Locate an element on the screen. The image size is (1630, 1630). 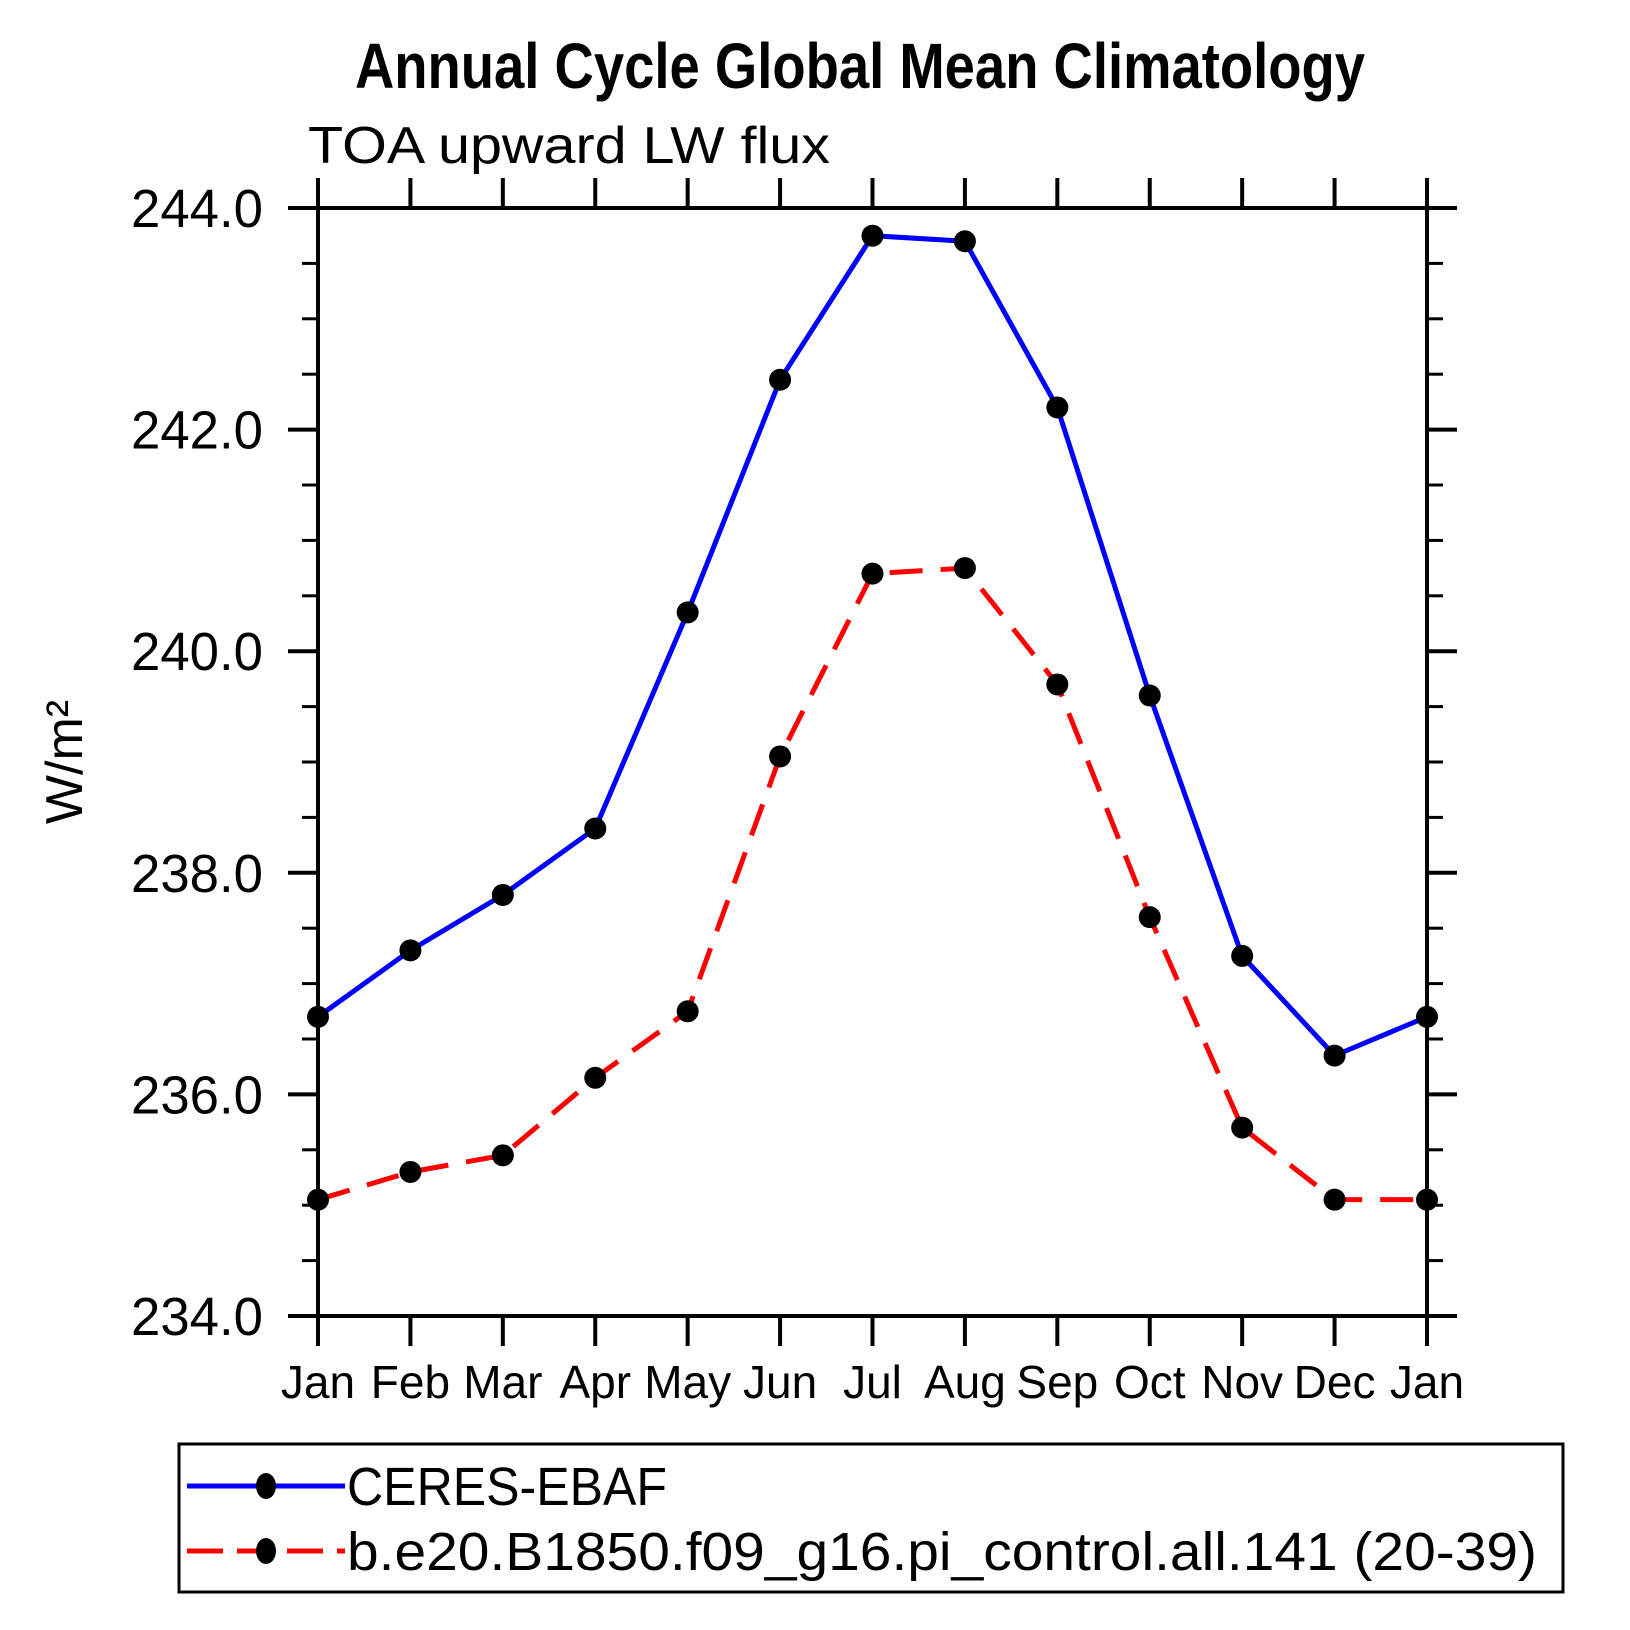
y-axis-tick-label: 236.0 is located at coordinates (197, 1095).